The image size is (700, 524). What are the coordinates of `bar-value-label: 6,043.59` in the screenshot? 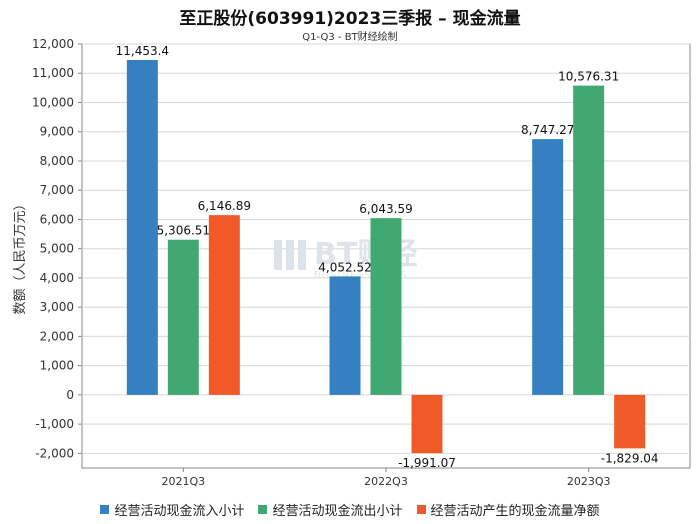 It's located at (385, 209).